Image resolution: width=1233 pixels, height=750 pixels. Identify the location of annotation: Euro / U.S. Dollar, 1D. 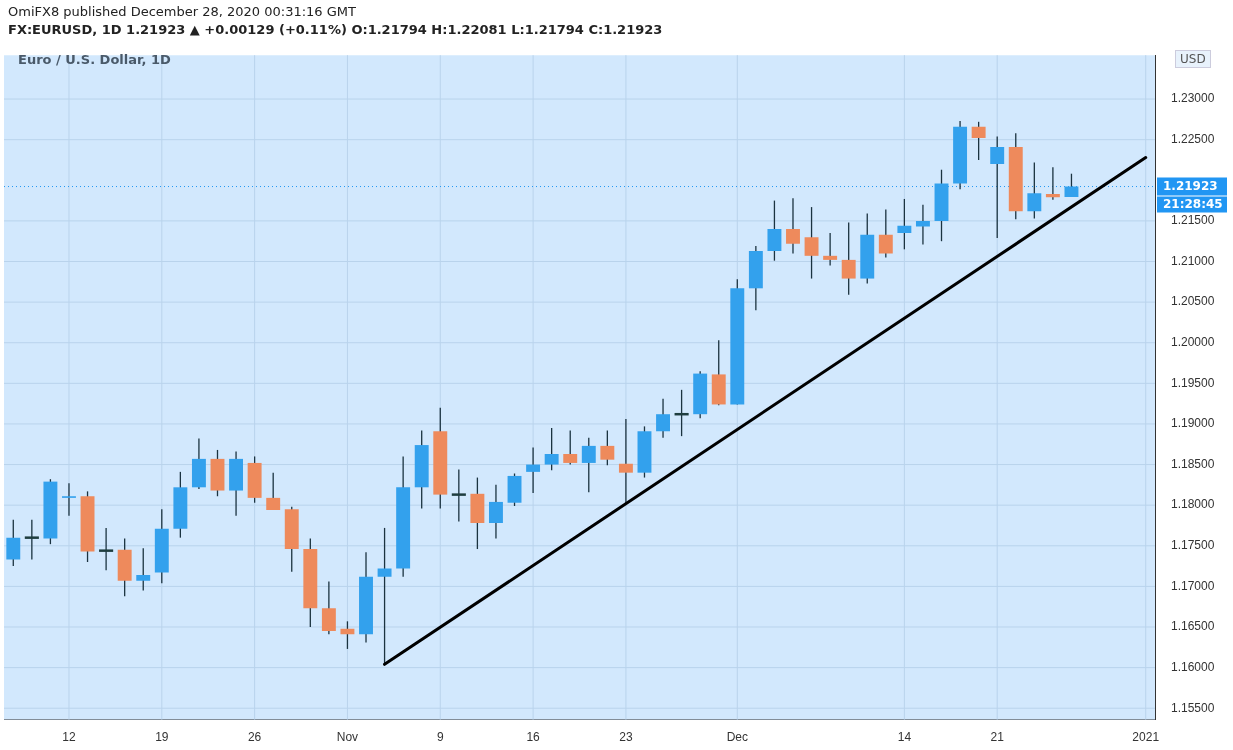
(94, 59).